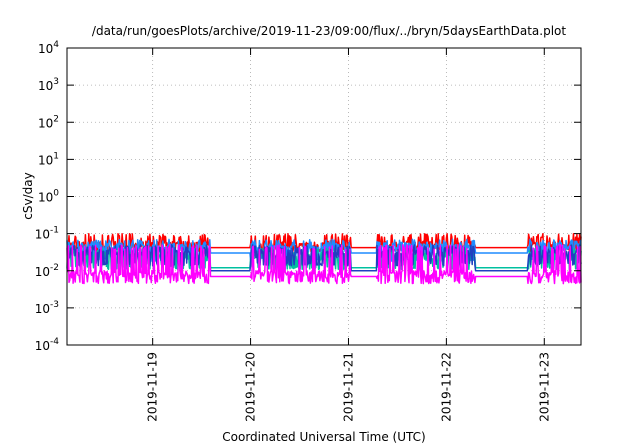  I want to click on y-tick-label: 10², so click(48, 122).